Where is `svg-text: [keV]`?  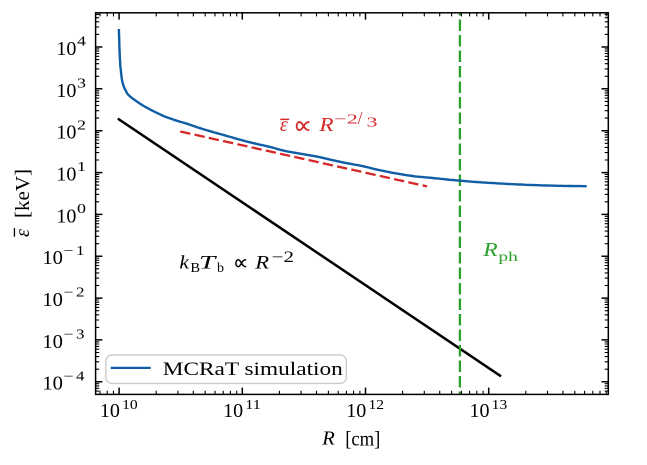 svg-text: [keV] is located at coordinates (23, 193).